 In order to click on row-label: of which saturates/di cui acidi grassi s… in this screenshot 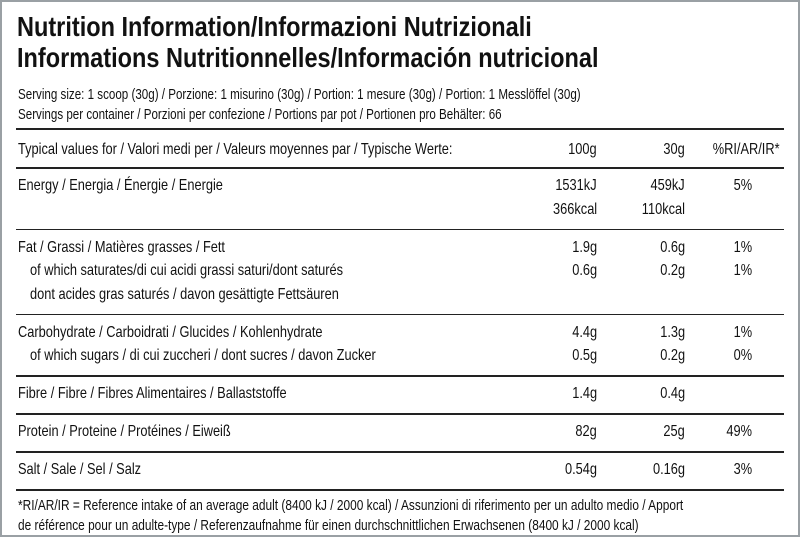, I will do `click(187, 270)`.